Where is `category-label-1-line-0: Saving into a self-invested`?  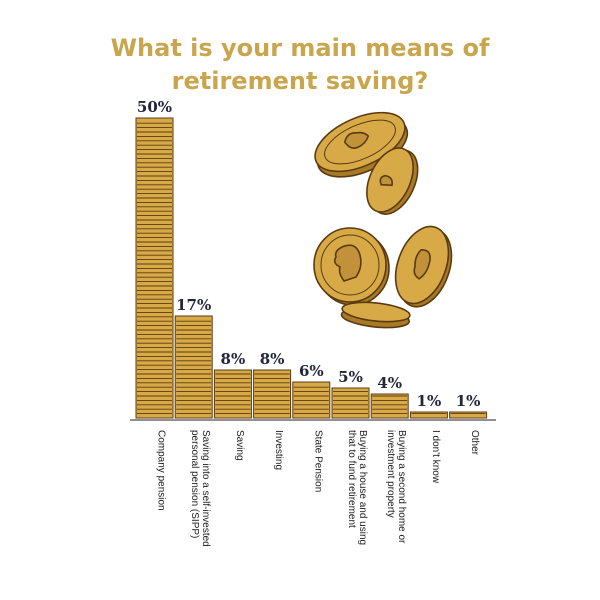
category-label-1-line-0: Saving into a self-invested is located at coordinates (205, 488).